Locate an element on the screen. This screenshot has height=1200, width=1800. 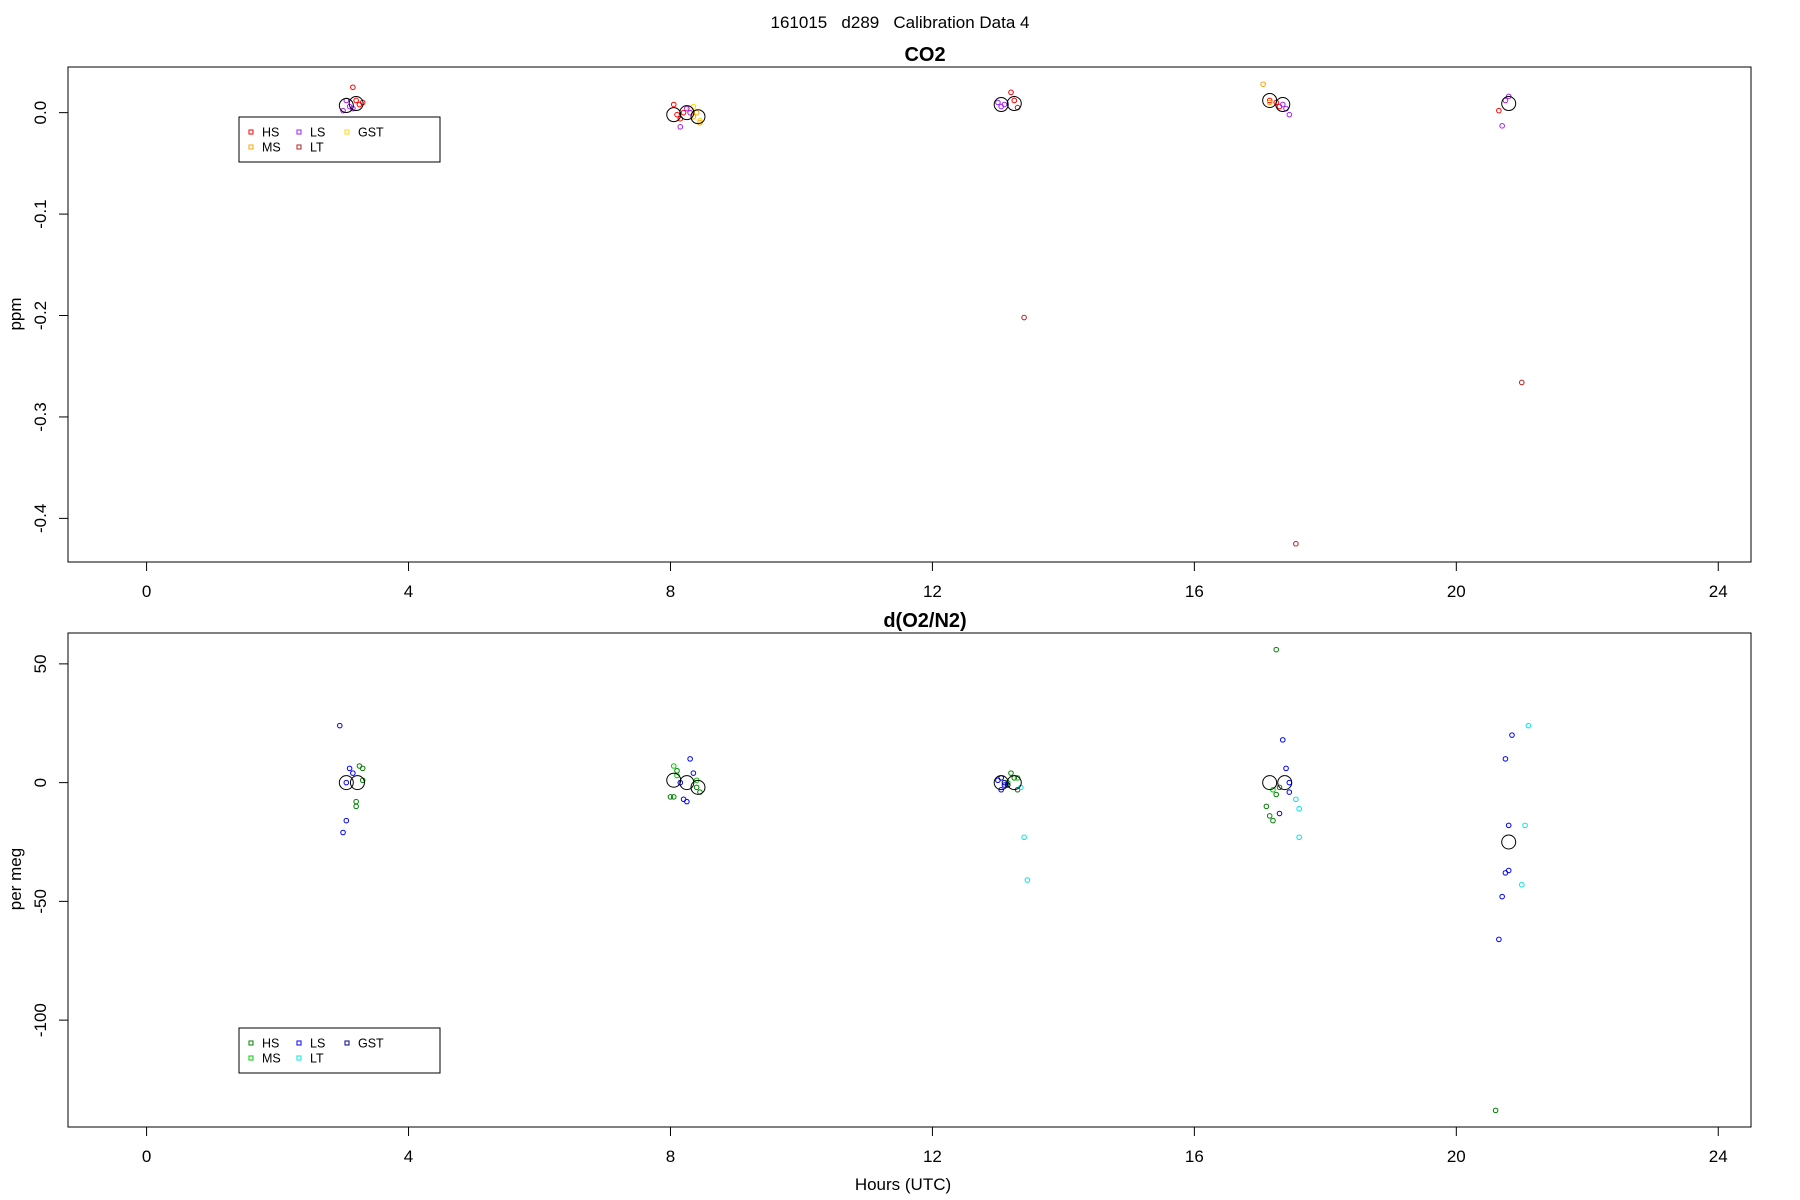
co2-panel-title: CO2 is located at coordinates (924, 55).